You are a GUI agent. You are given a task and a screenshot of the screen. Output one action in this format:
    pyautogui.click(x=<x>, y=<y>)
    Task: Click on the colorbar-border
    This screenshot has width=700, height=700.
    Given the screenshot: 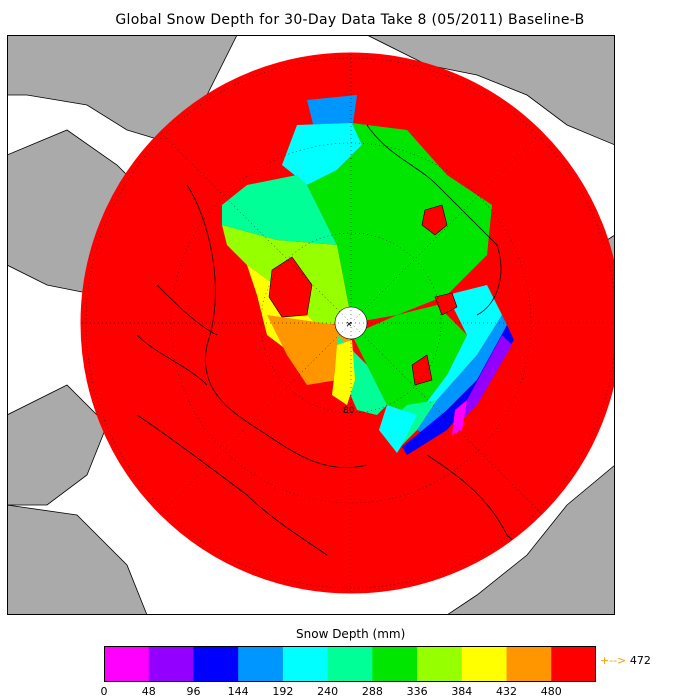 What is the action you would take?
    pyautogui.click(x=350, y=664)
    